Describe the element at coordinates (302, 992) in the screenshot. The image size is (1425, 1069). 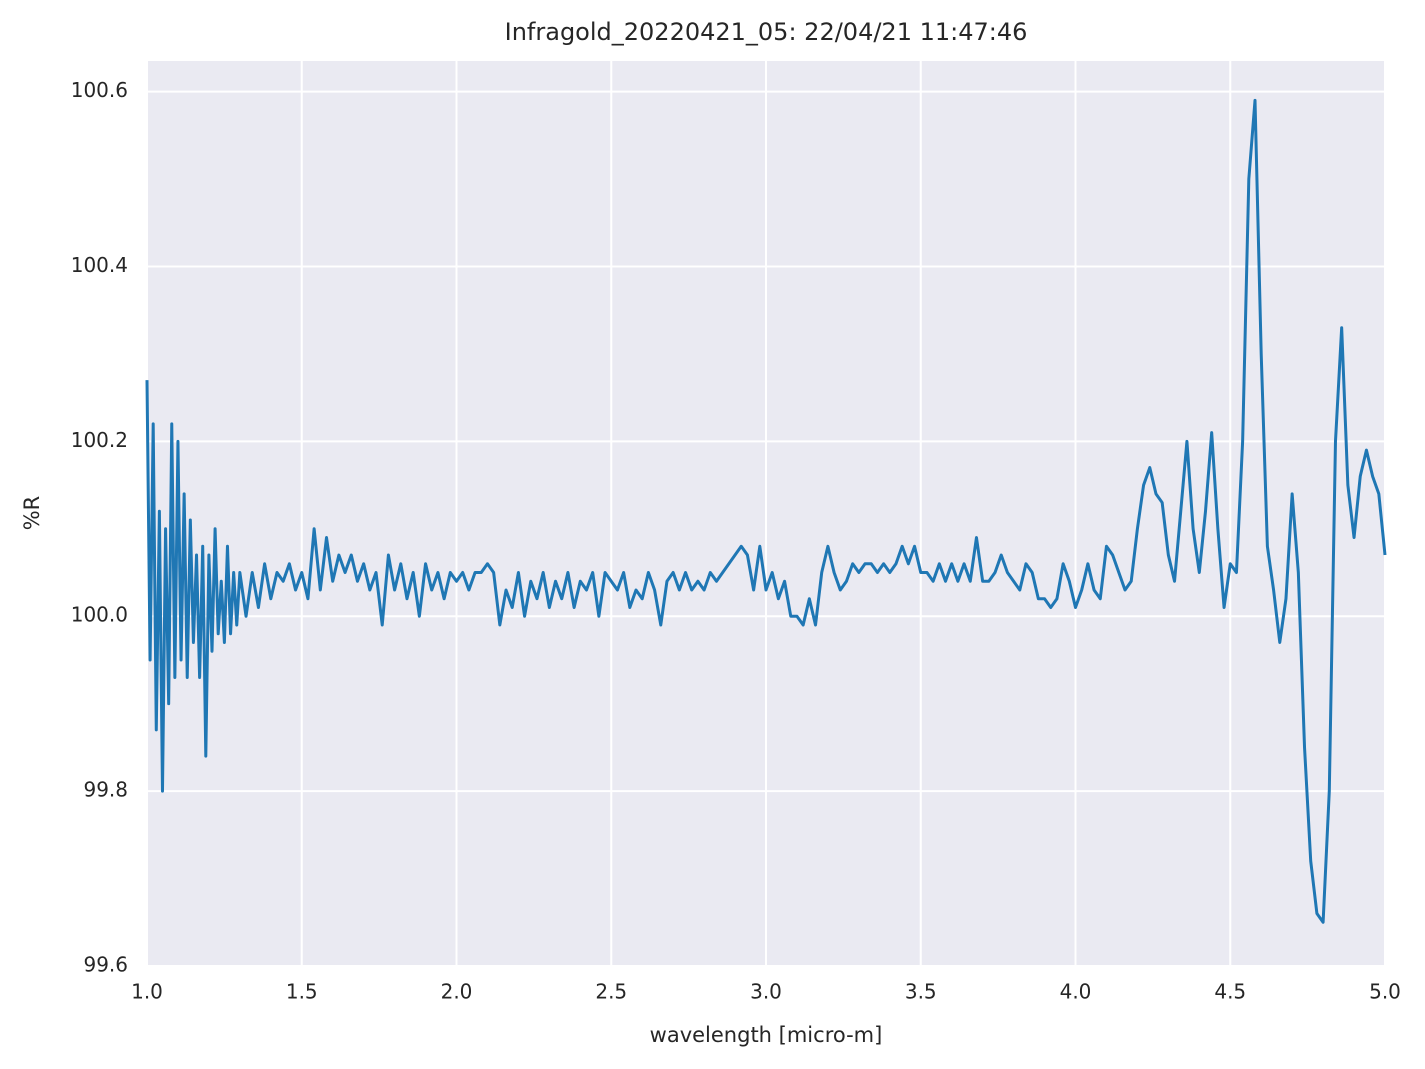
I see `x-tick-label: 1.5` at that location.